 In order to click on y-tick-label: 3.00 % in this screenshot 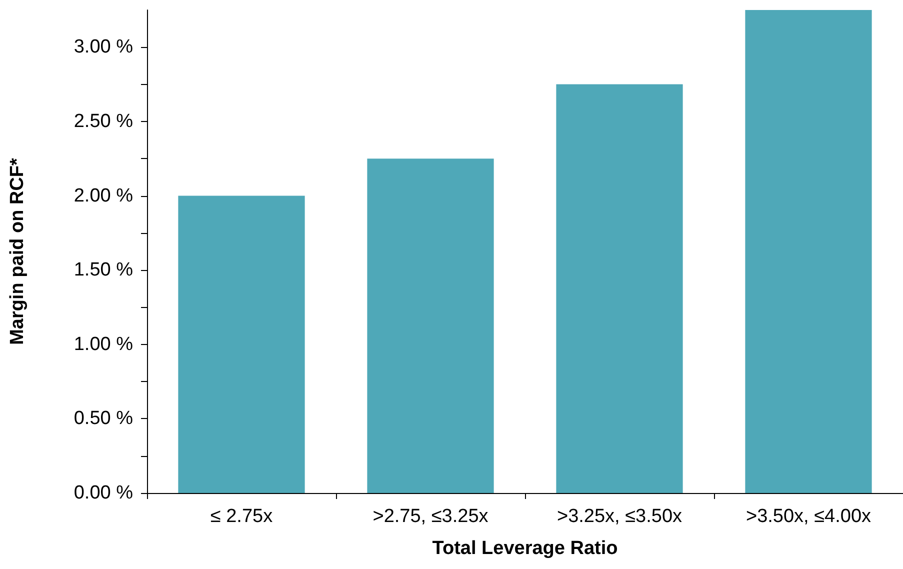, I will do `click(104, 47)`.